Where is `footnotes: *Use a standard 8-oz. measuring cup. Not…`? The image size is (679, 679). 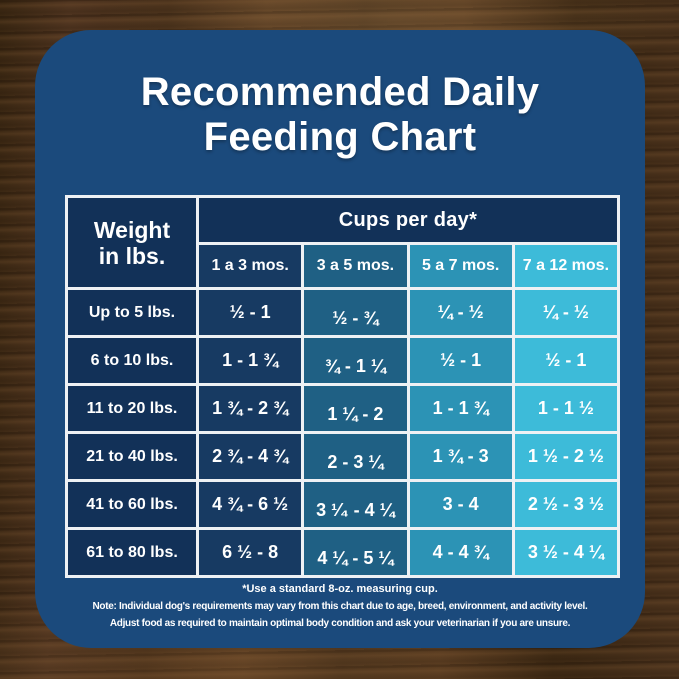
footnotes: *Use a standard 8-oz. measuring cup. Not… is located at coordinates (340, 606).